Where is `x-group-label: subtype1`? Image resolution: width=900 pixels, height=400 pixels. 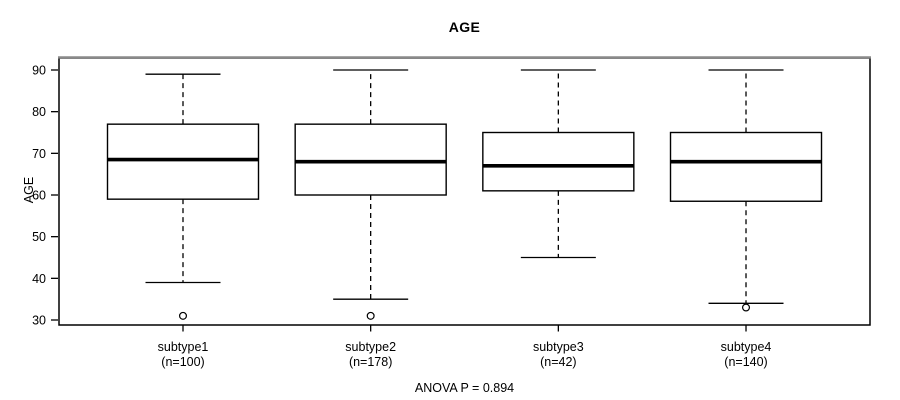
x-group-label: subtype1 is located at coordinates (183, 347).